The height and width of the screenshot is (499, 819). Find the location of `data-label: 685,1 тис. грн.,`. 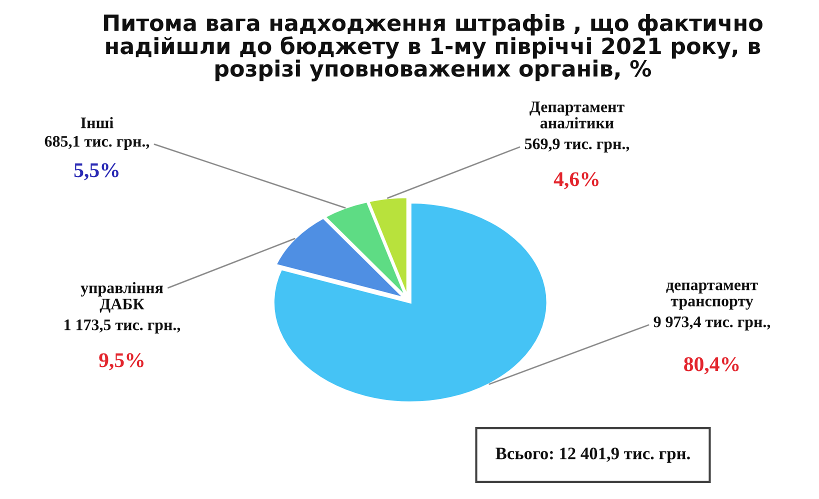

data-label: 685,1 тис. грн., is located at coordinates (97, 143).